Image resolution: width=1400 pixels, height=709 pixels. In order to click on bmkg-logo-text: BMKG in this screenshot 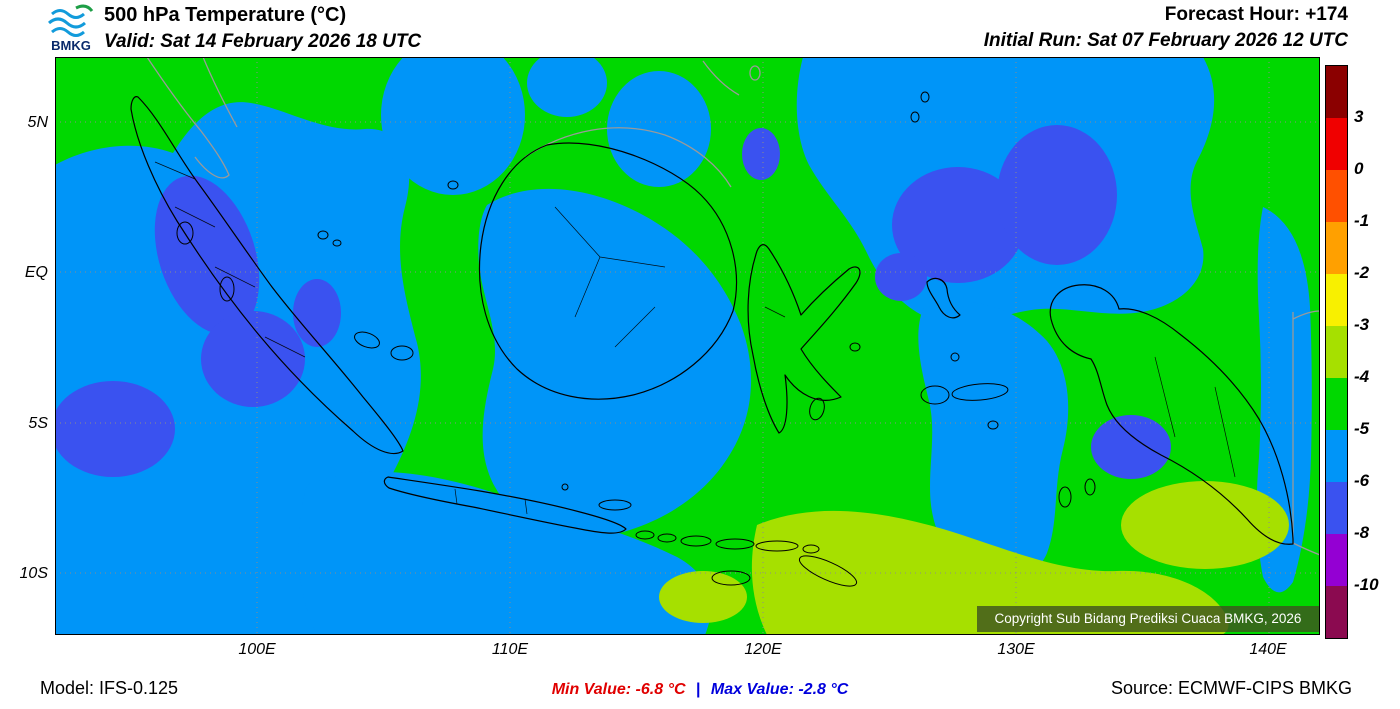, I will do `click(71, 45)`.